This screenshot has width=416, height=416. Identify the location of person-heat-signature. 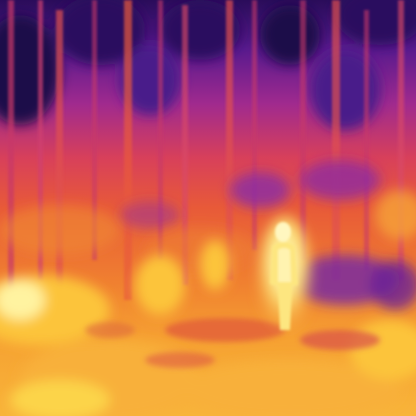
(285, 275).